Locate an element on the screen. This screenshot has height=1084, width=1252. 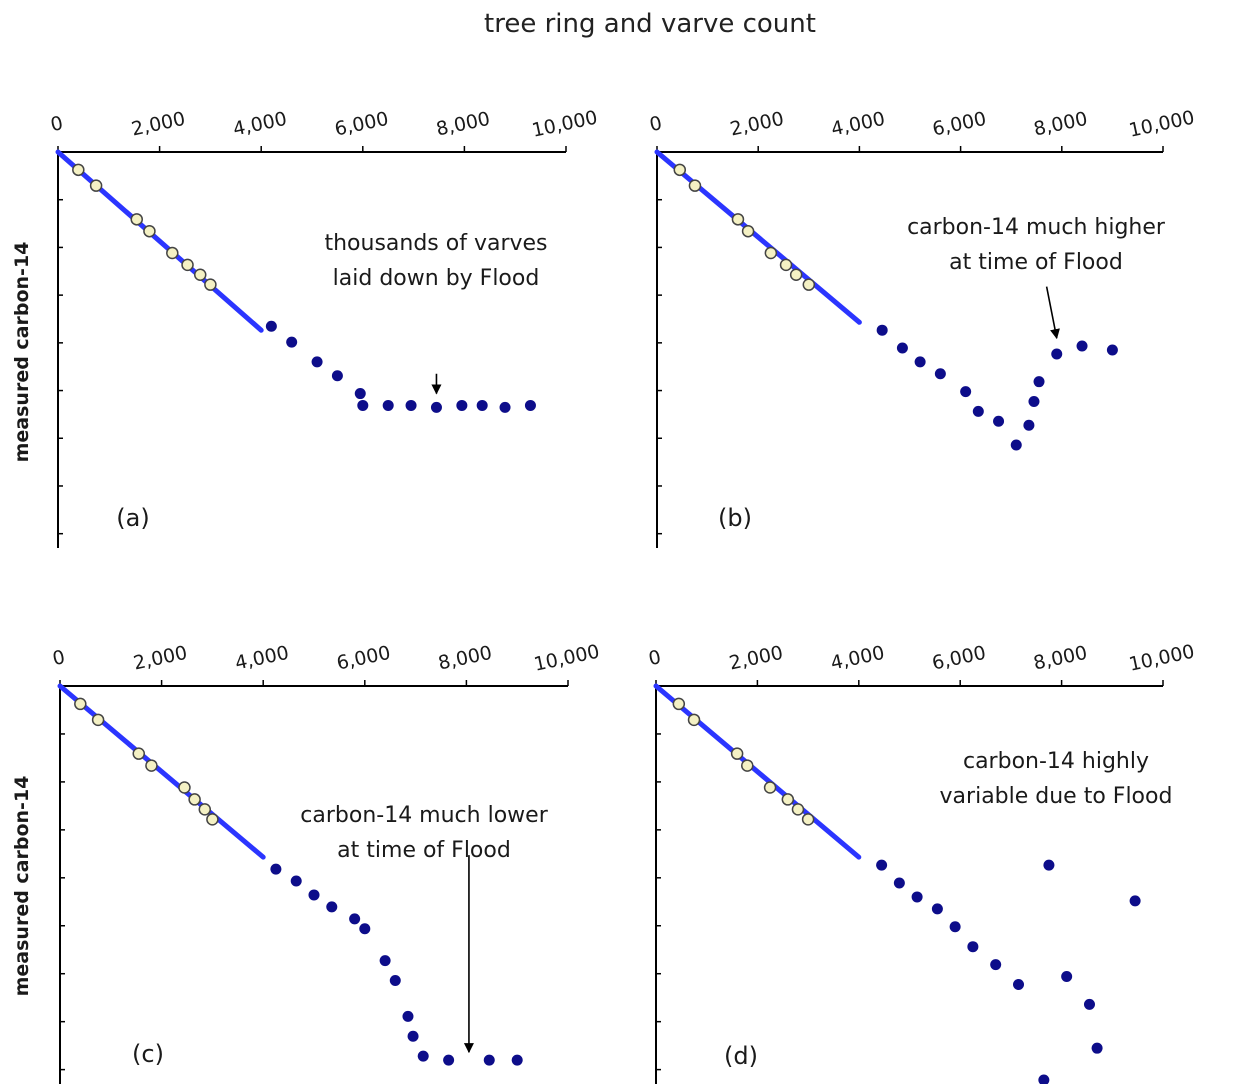
x-tick-label-b: 0 is located at coordinates (656, 124).